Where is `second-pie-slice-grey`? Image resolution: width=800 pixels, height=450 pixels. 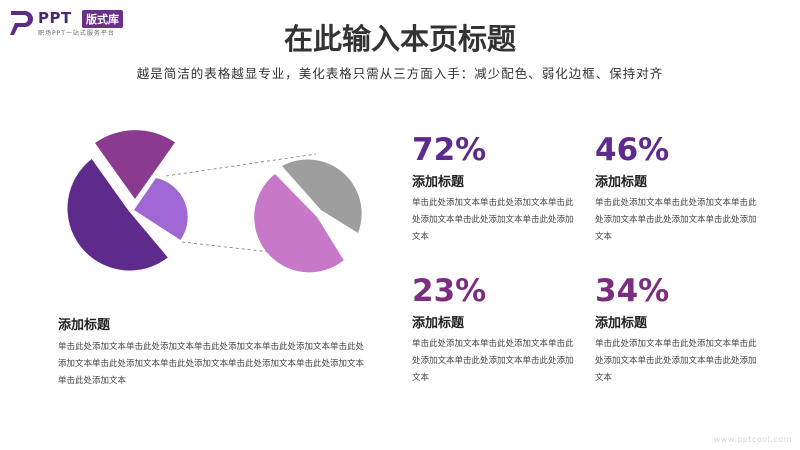
second-pie-slice-grey is located at coordinates (322, 196).